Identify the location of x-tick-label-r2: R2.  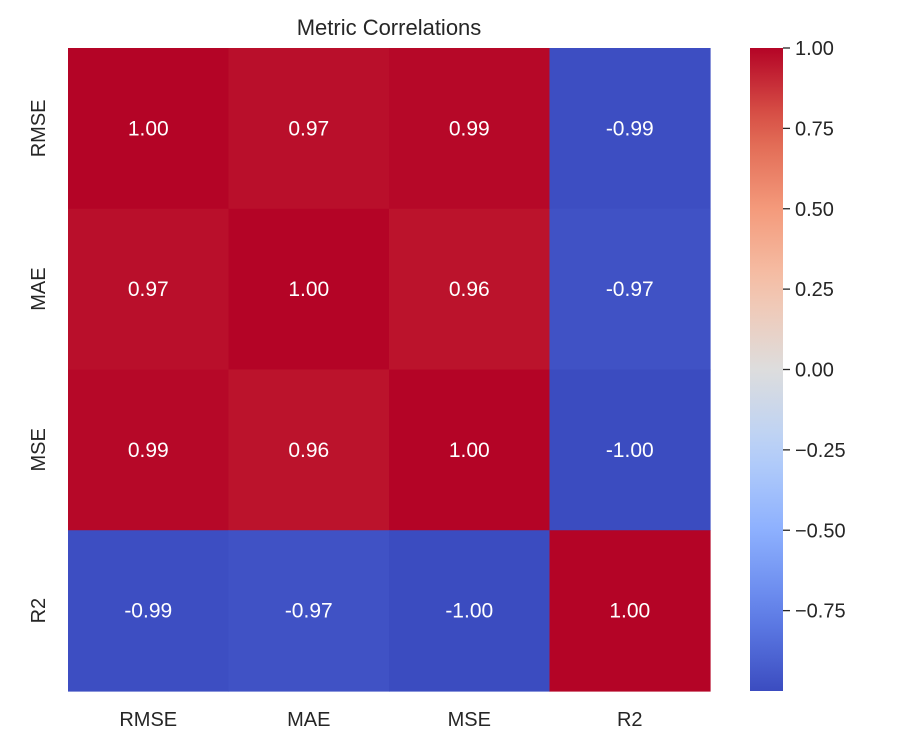
(630, 720).